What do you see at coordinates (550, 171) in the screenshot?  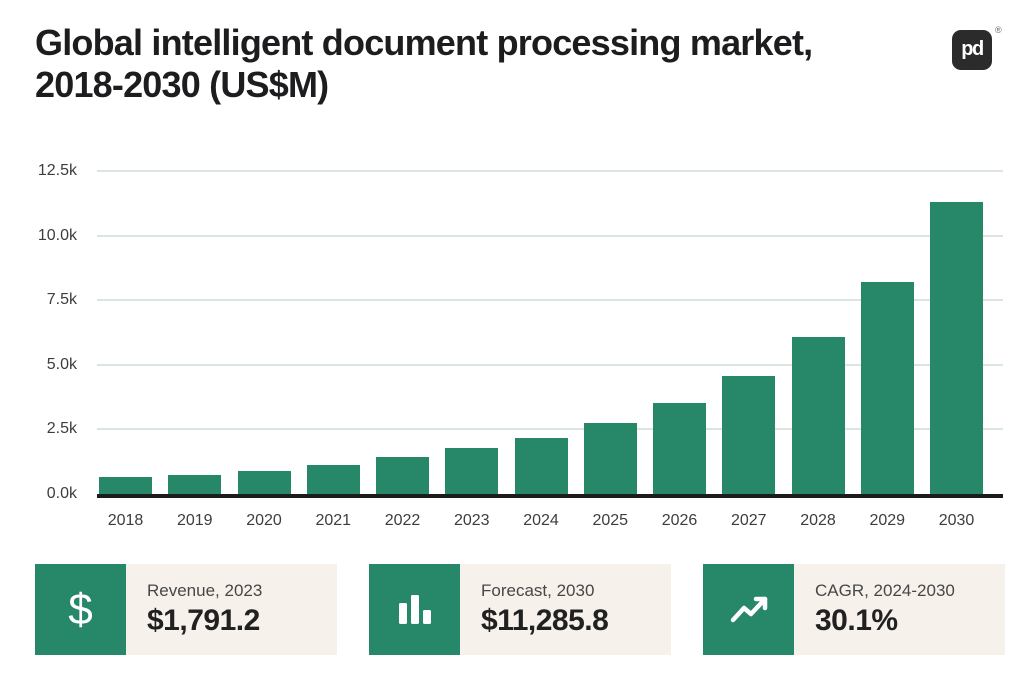 I see `gridline-12.5k` at bounding box center [550, 171].